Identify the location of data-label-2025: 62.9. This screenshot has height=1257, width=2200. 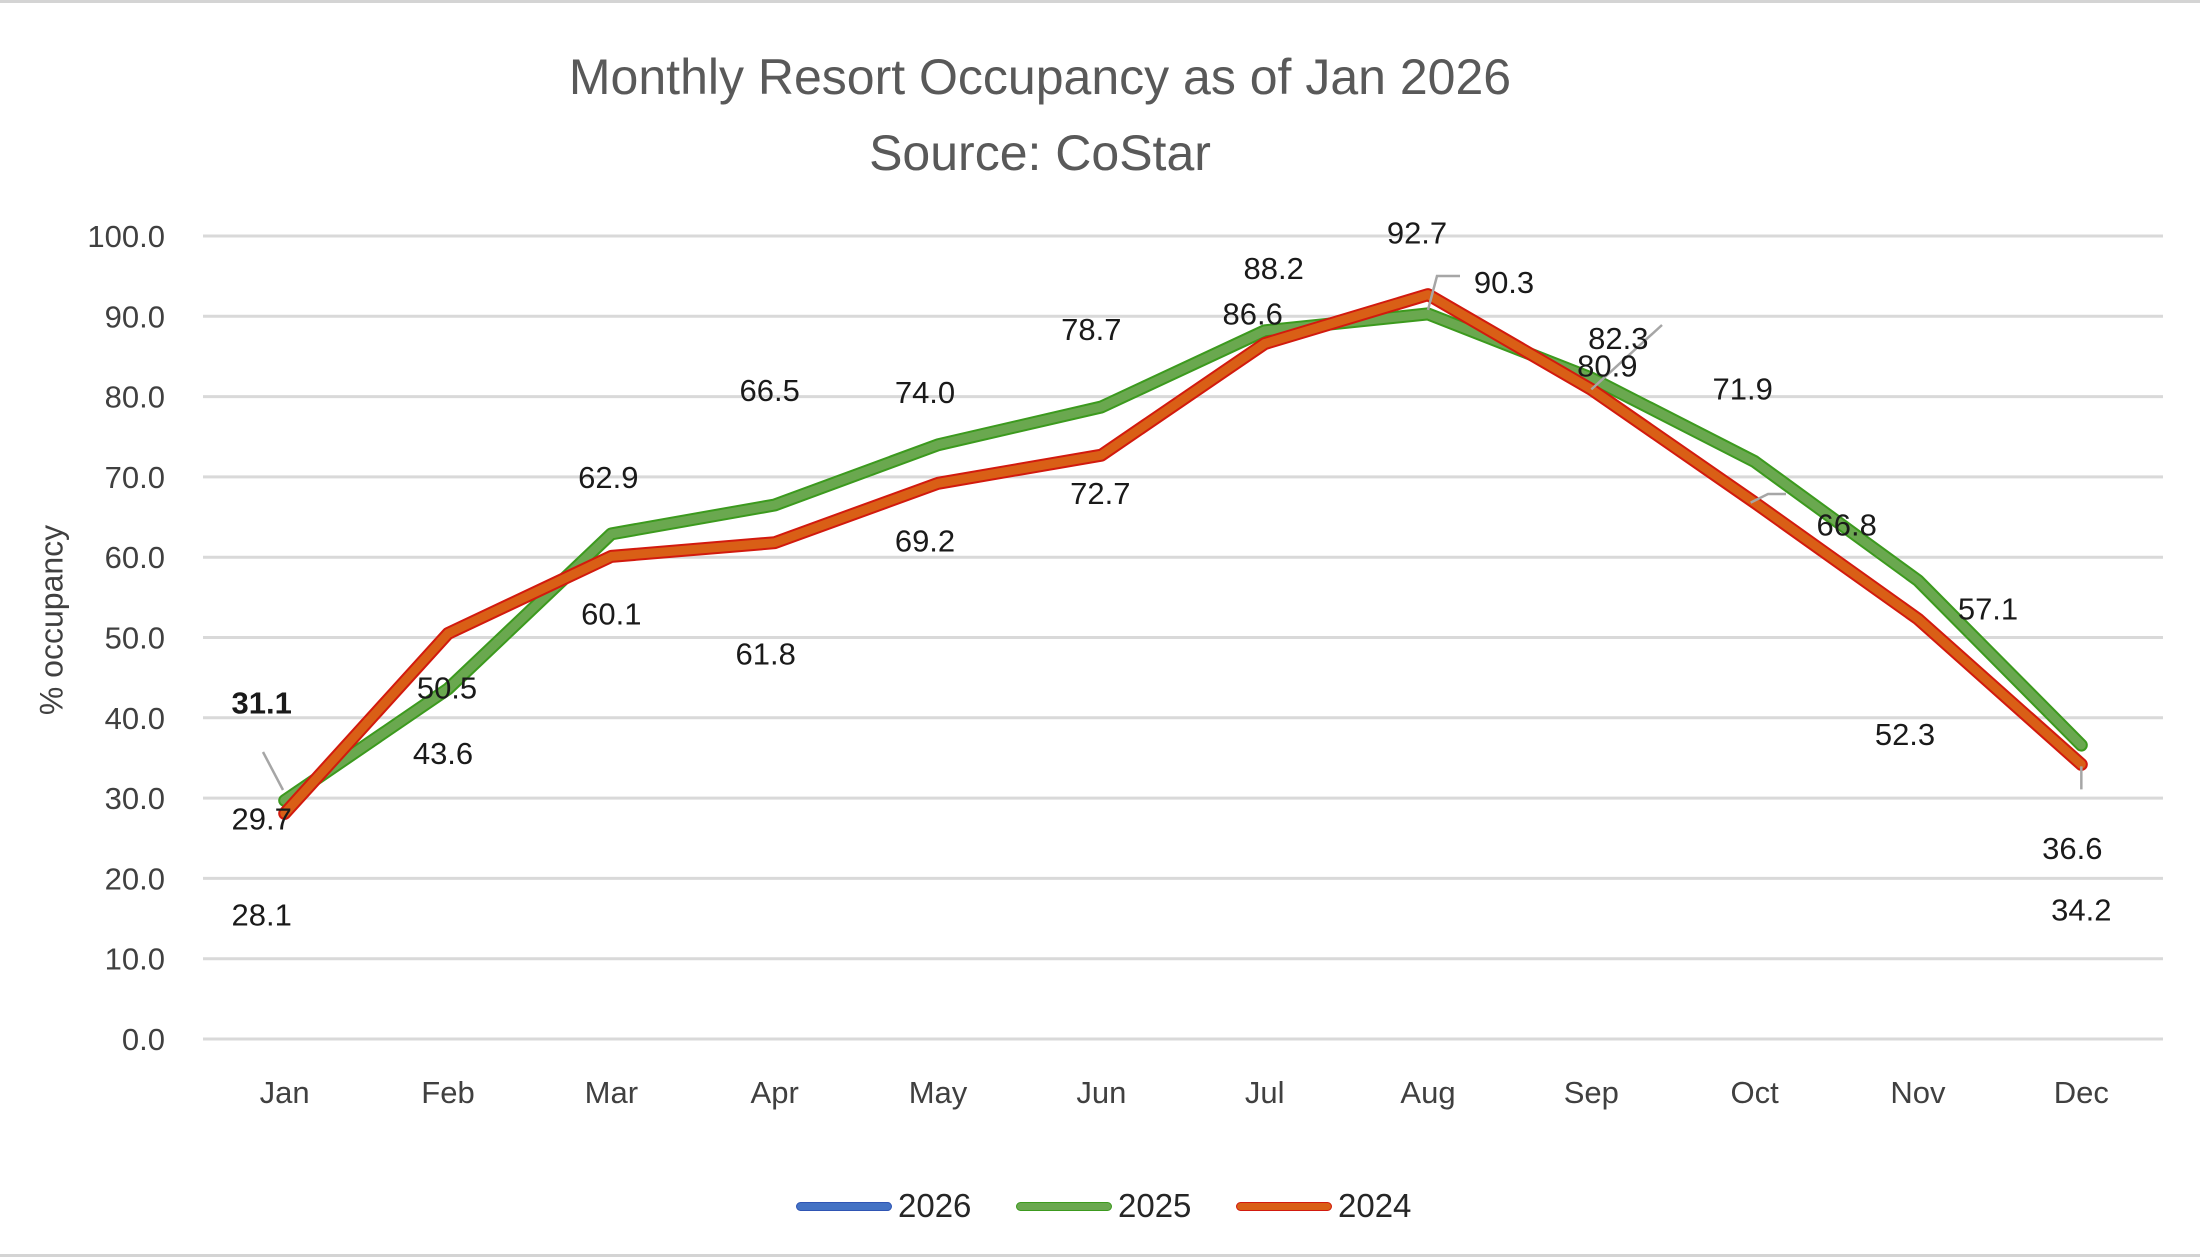
(608, 477).